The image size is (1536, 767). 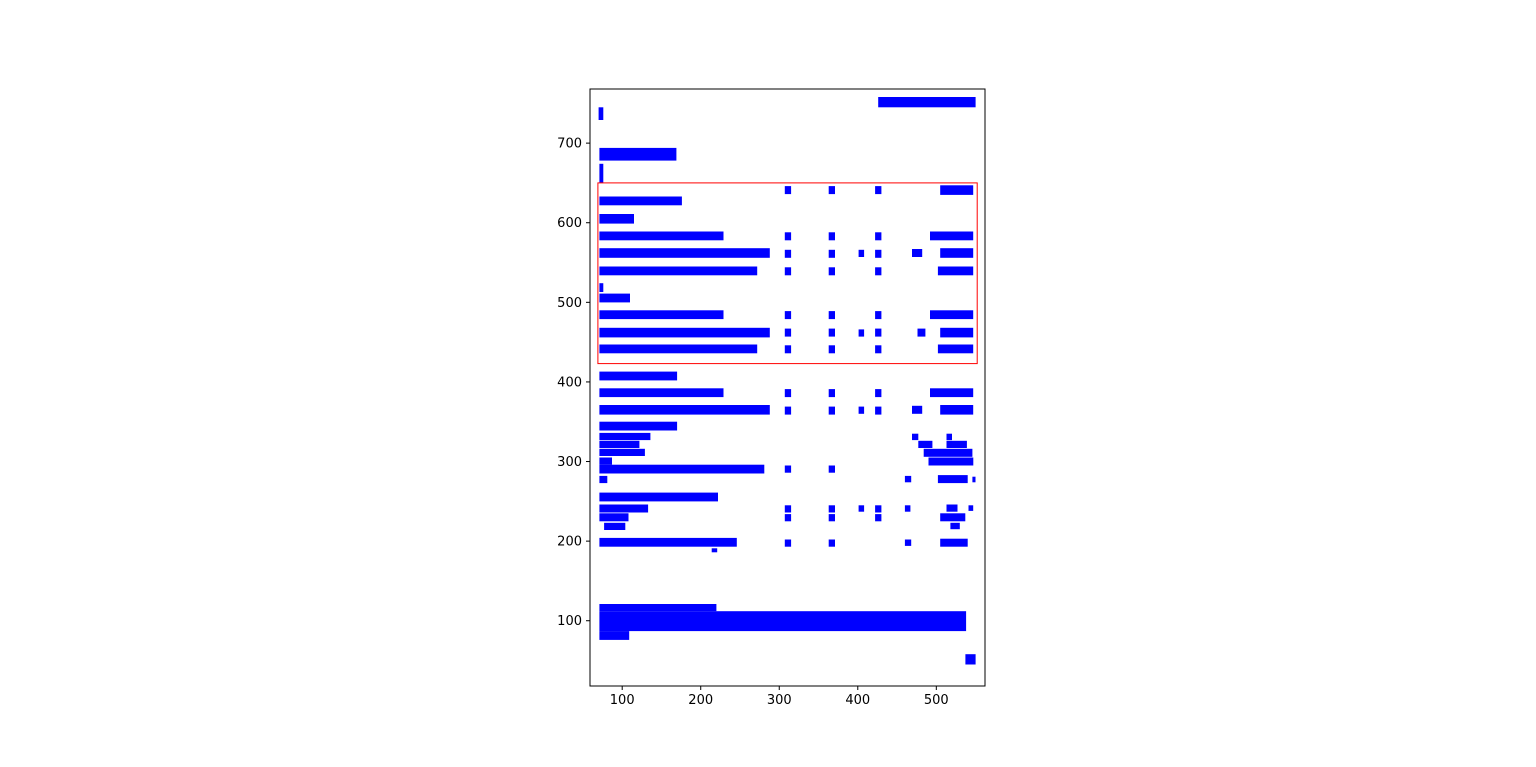 What do you see at coordinates (569, 144) in the screenshot?
I see `y-tick-label: 700` at bounding box center [569, 144].